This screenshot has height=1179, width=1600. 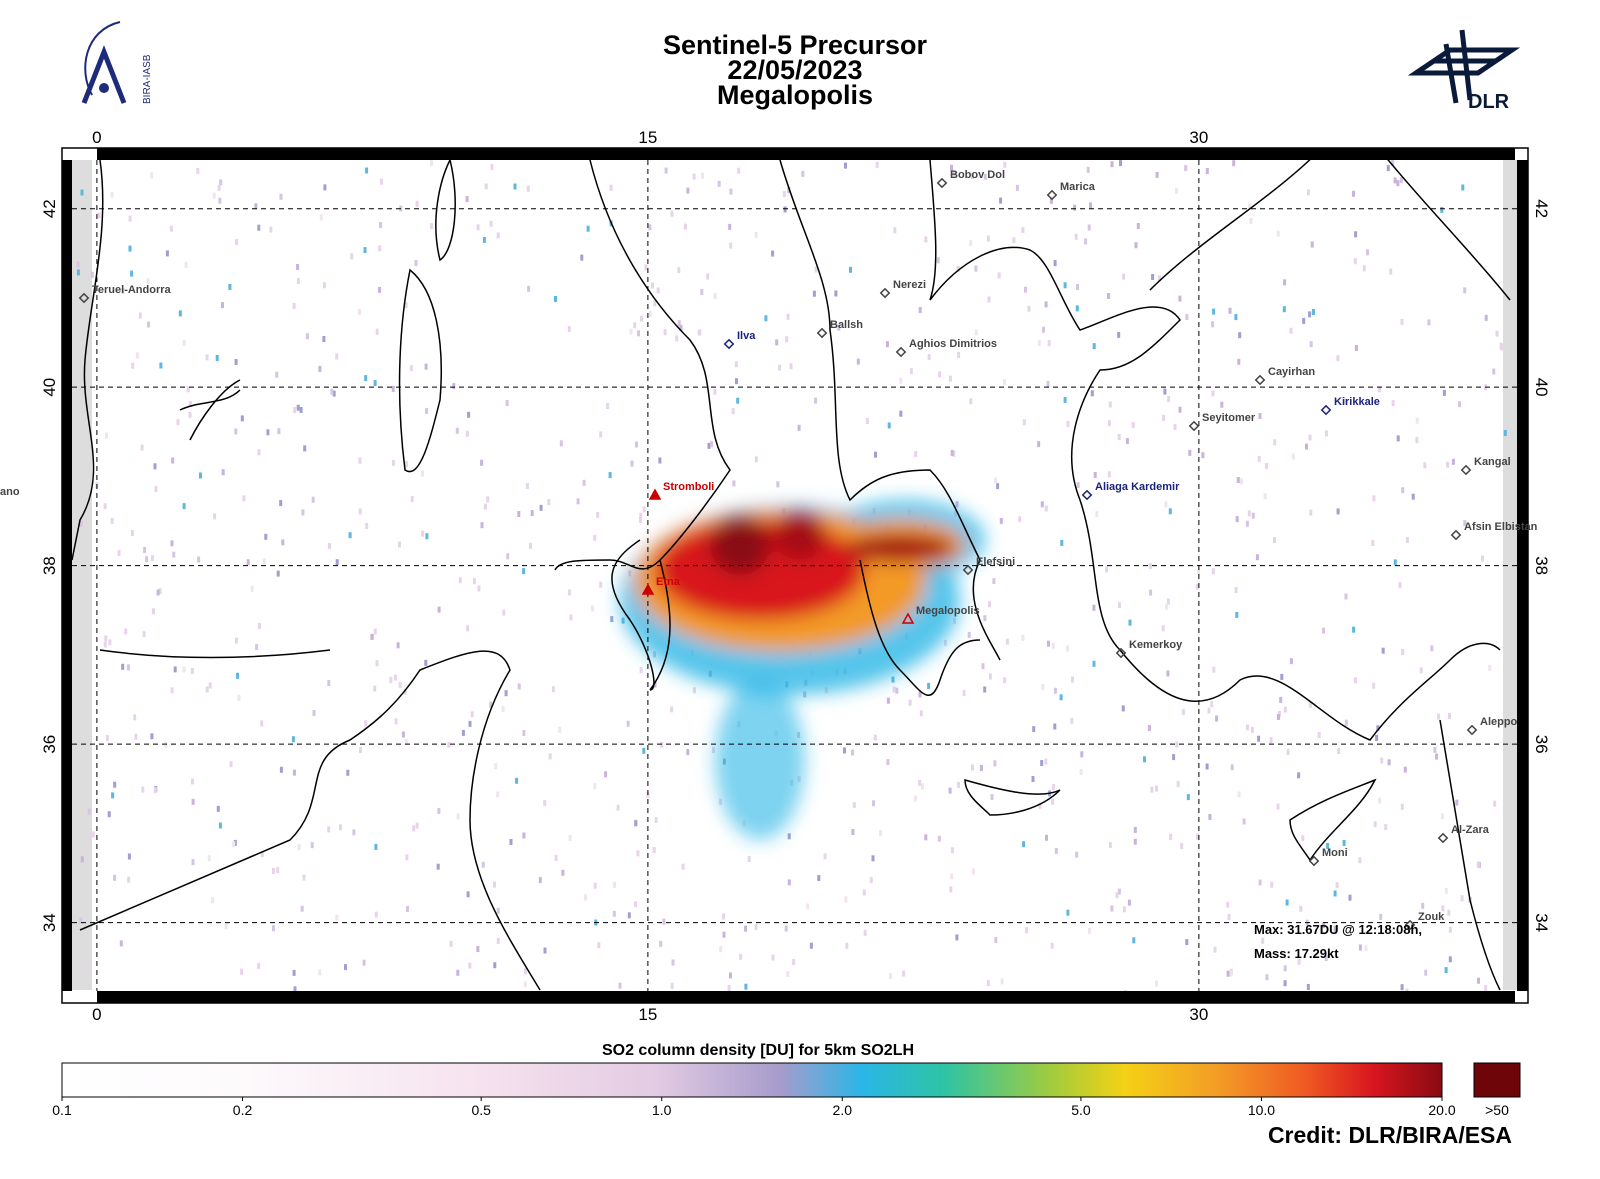 What do you see at coordinates (1470, 830) in the screenshot?
I see `place-label: Al-Zara` at bounding box center [1470, 830].